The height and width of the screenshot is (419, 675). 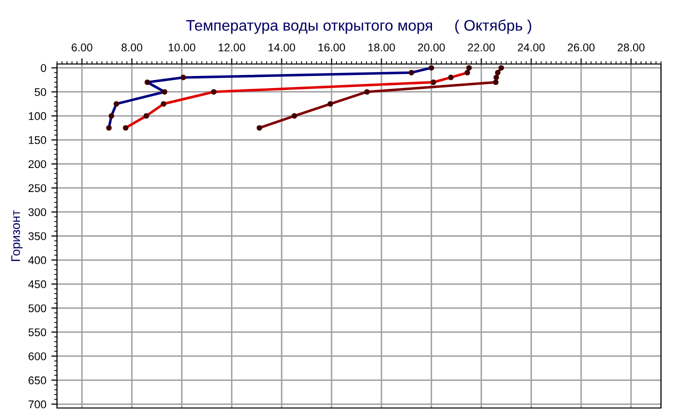 I want to click on x-tick-label: 14.00, so click(x=282, y=48).